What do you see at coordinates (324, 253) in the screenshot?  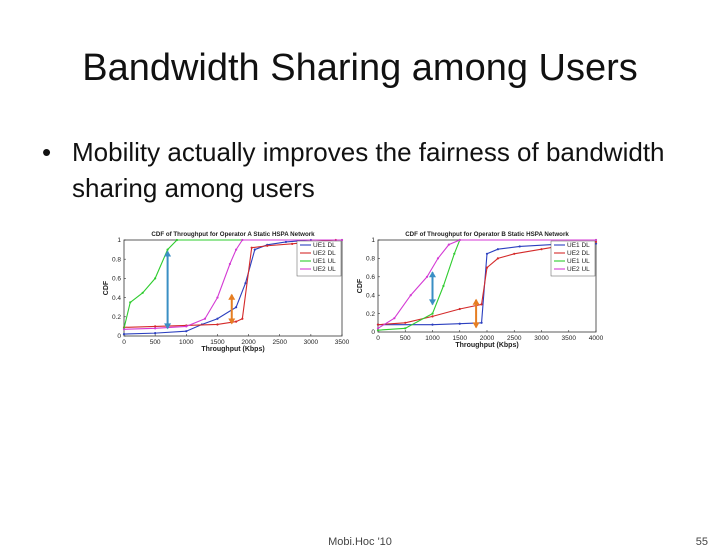 I see `legend-label-ue2-dl: UE2 DL` at bounding box center [324, 253].